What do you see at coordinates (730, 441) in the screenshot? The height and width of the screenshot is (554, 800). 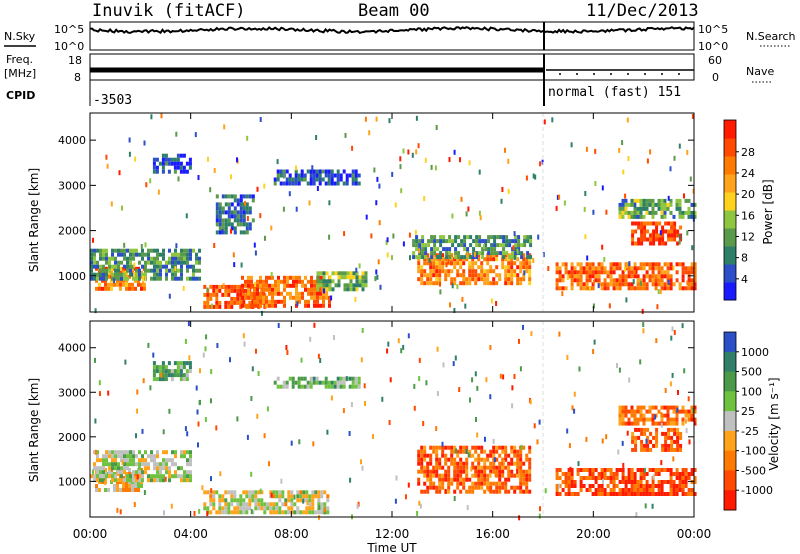 I see `colorbar-segment` at bounding box center [730, 441].